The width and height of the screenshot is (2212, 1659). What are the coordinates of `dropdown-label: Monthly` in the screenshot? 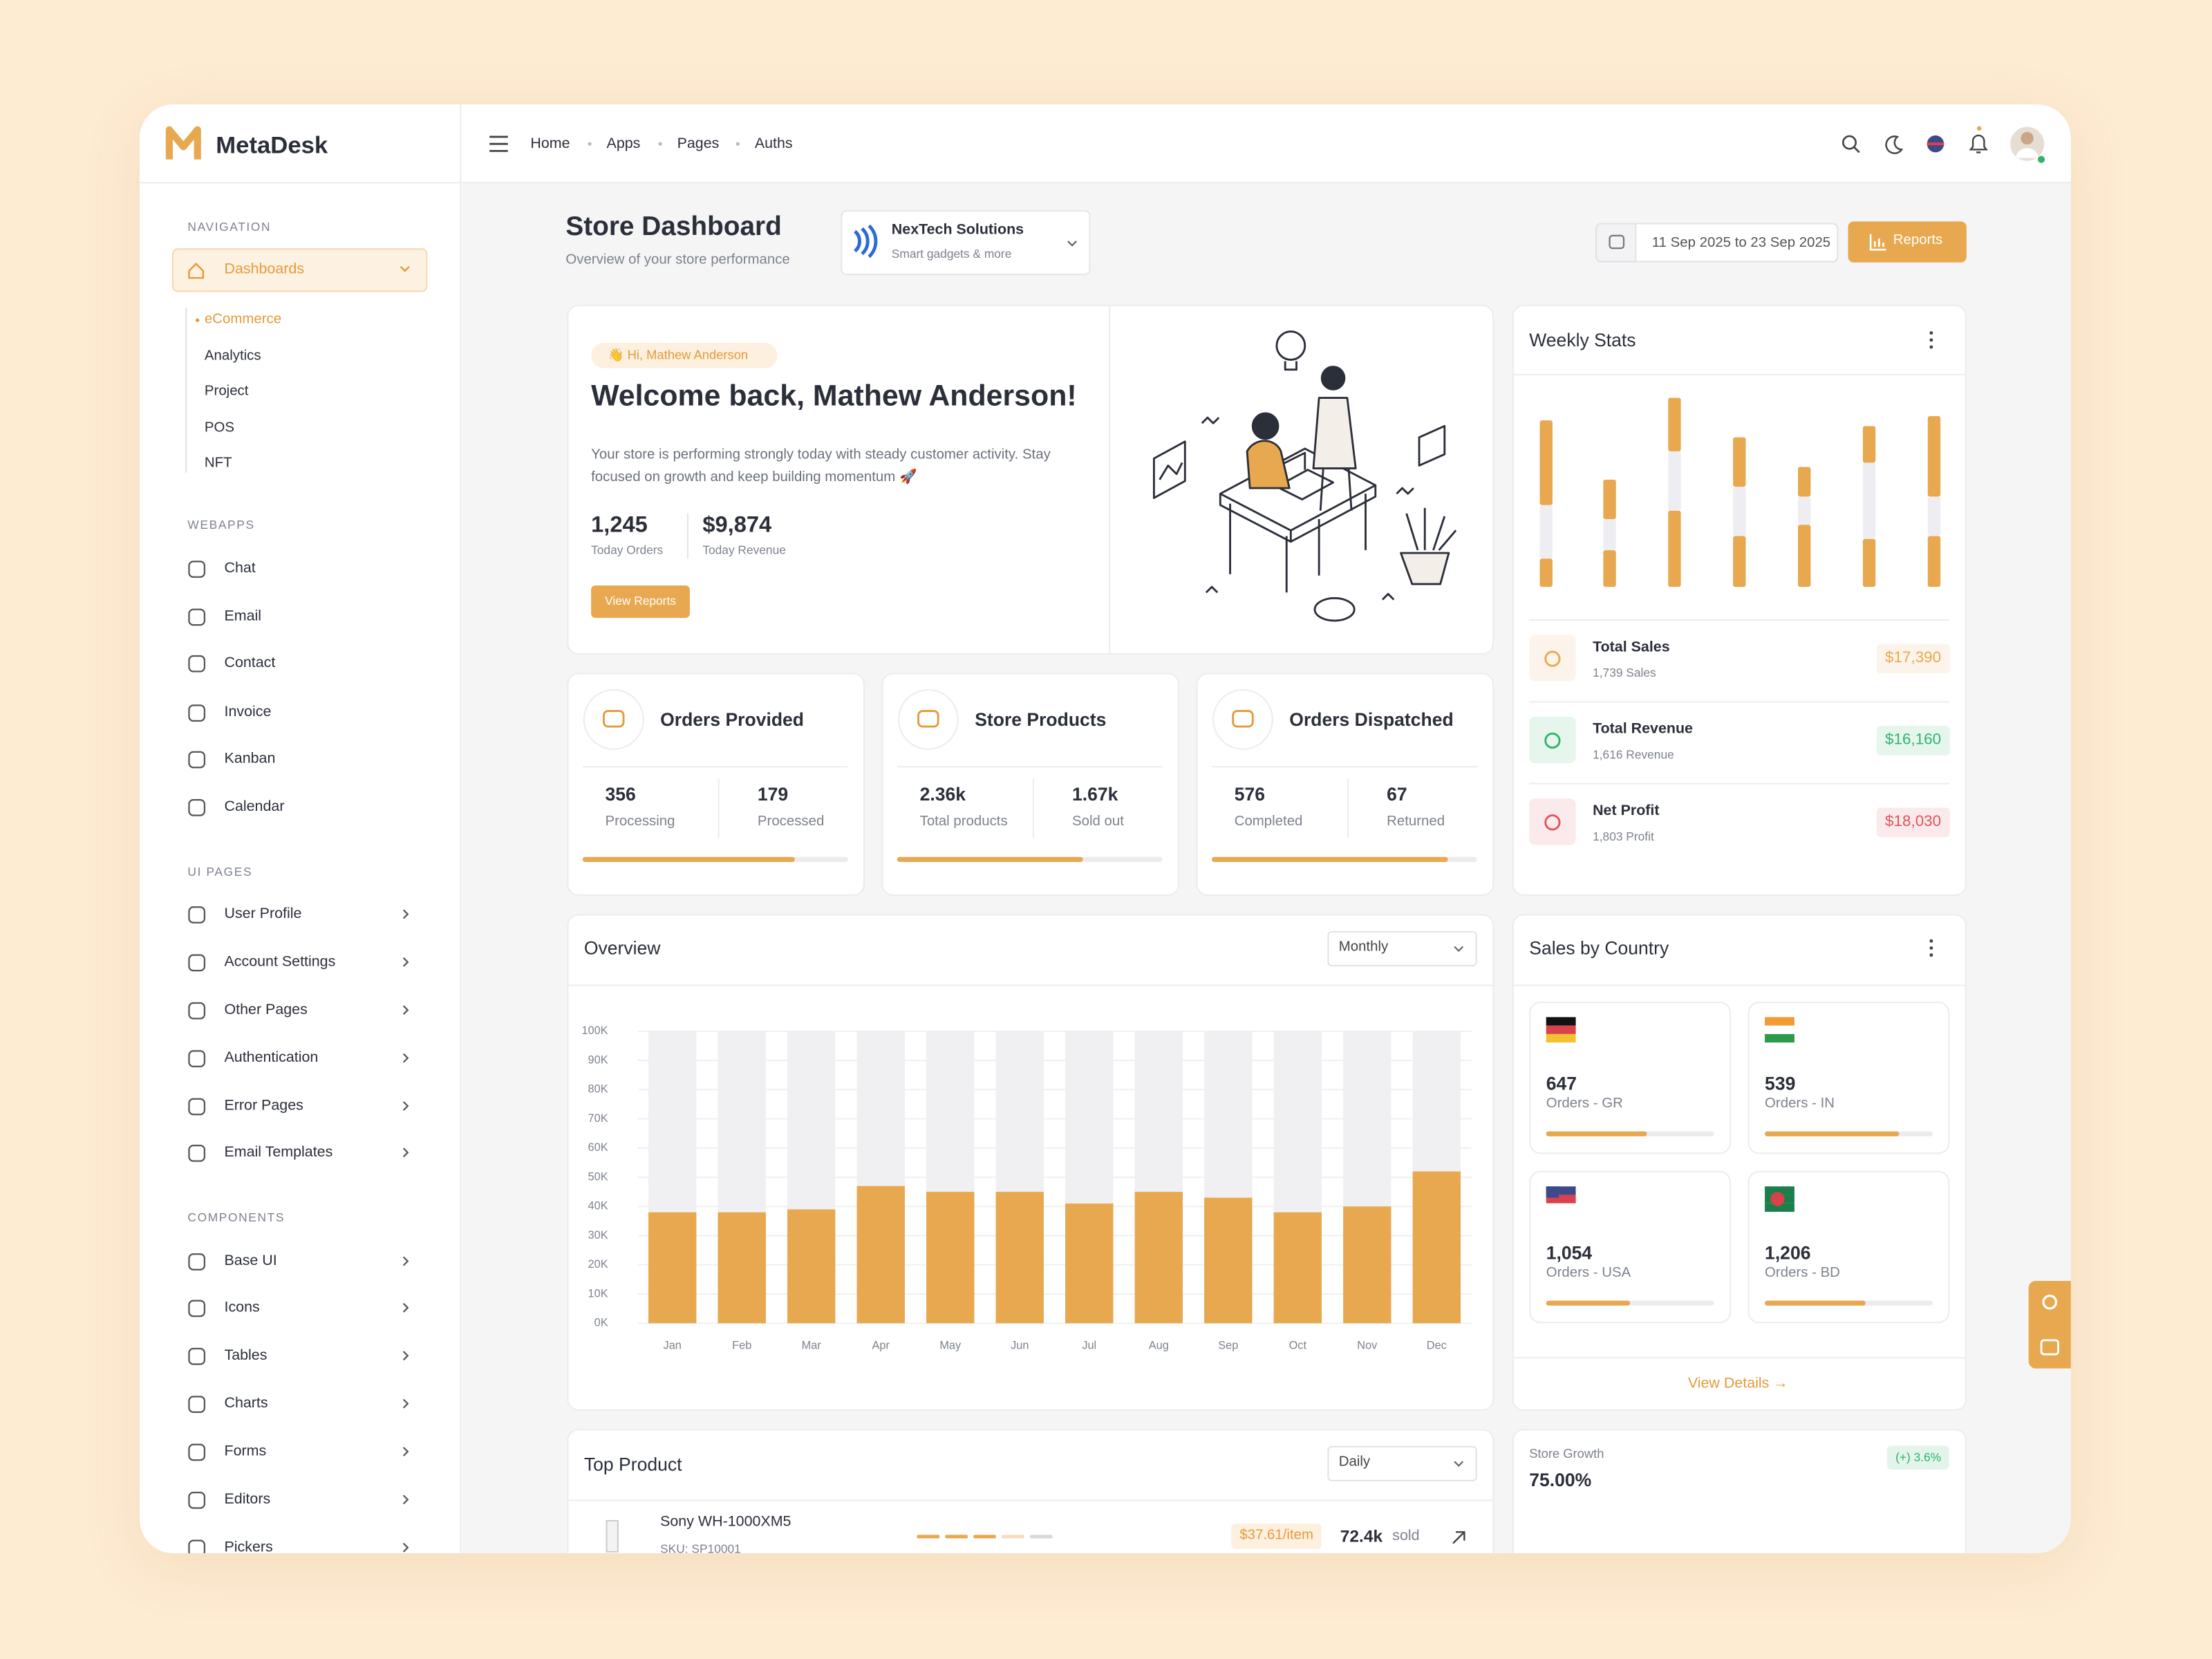 It's located at (1363, 947).